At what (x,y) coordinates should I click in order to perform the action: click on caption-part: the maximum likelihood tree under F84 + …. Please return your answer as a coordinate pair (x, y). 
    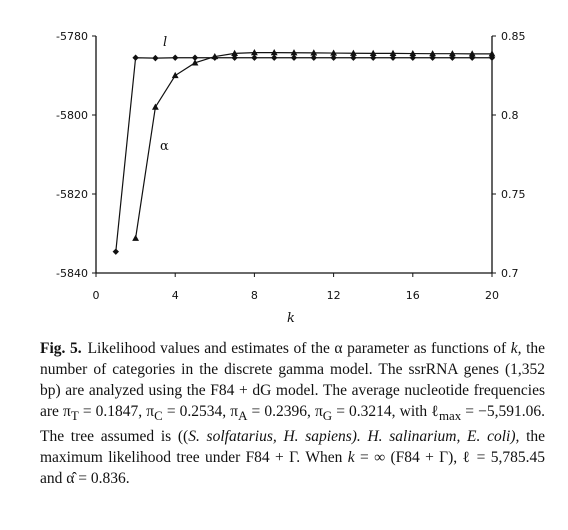
    Looking at the image, I should click on (293, 447).